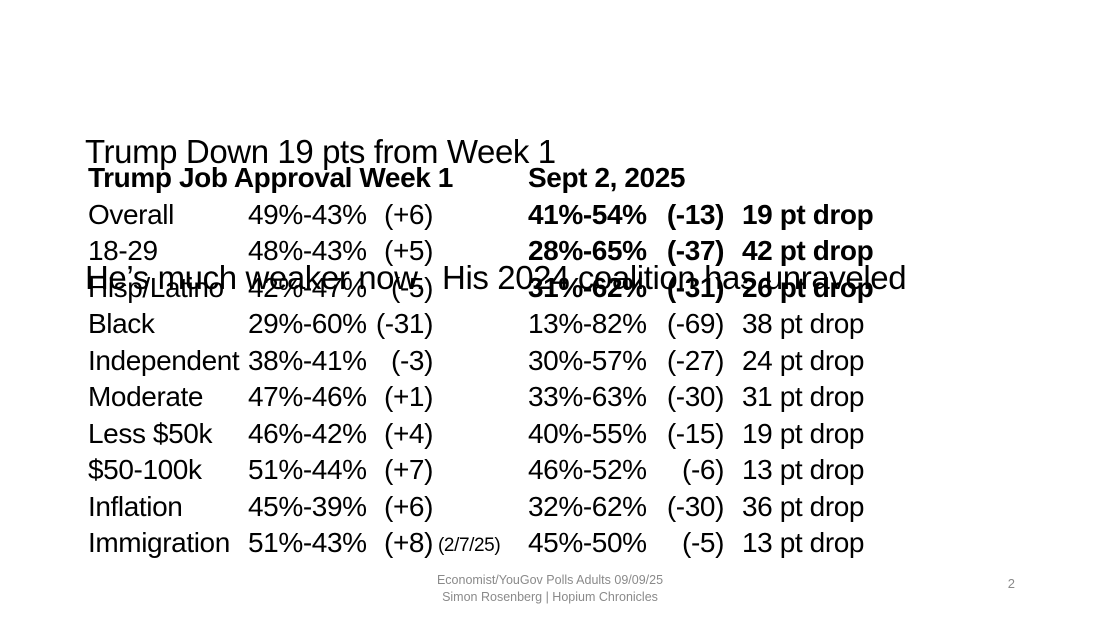 This screenshot has height=619, width=1100. I want to click on sept-approval: 41%-54%, so click(587, 214).